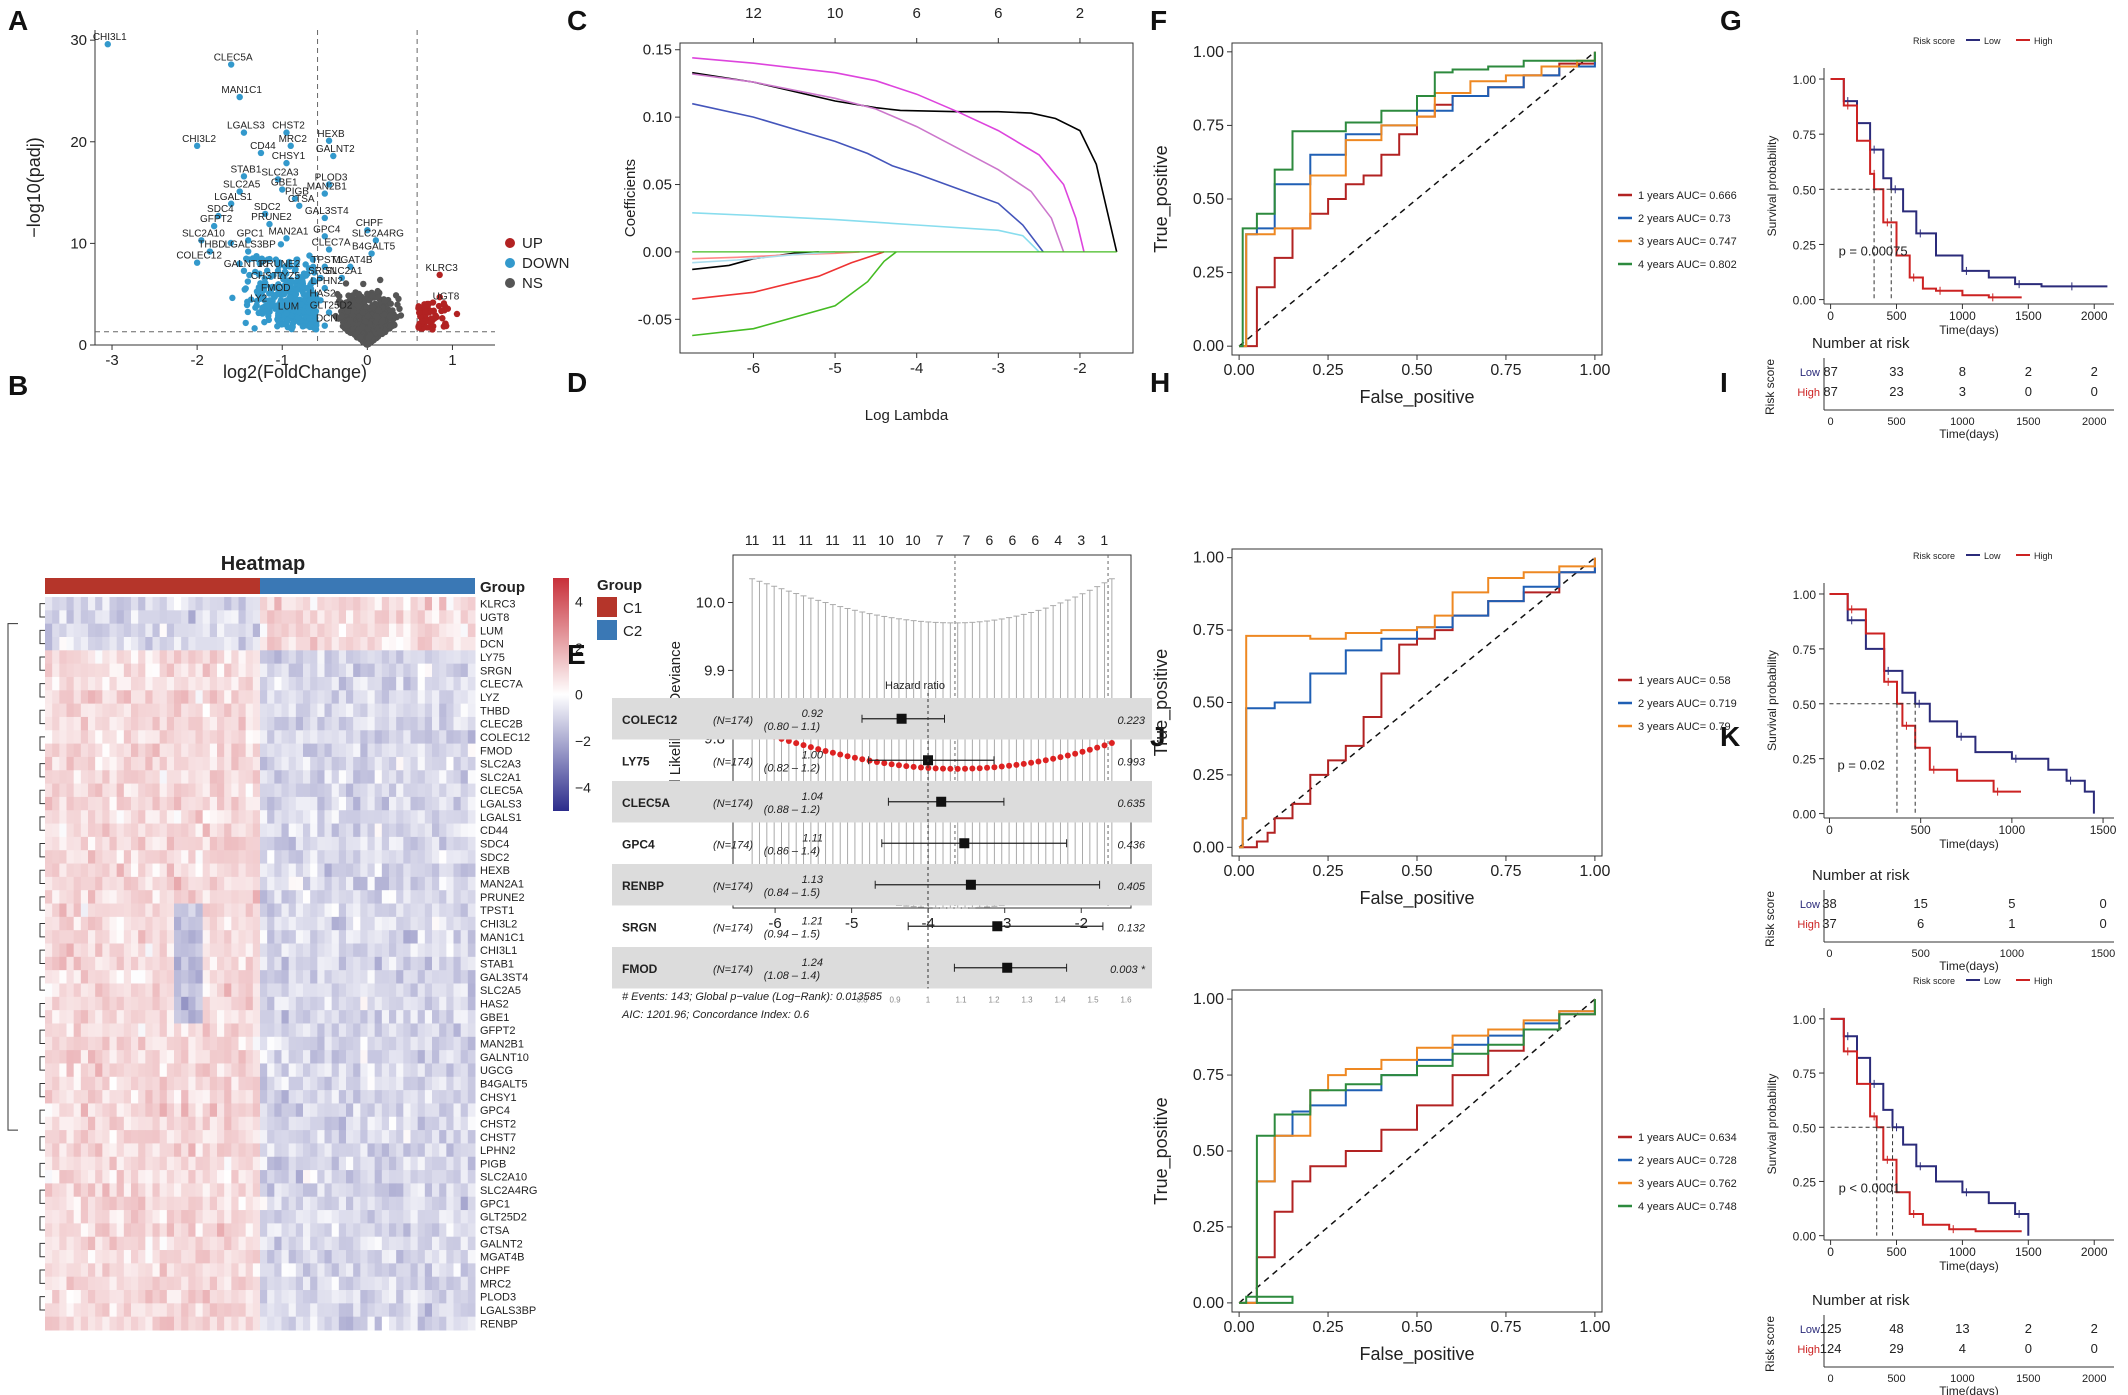 Image resolution: width=2128 pixels, height=1395 pixels. I want to click on gene-label: LY2, so click(258, 298).